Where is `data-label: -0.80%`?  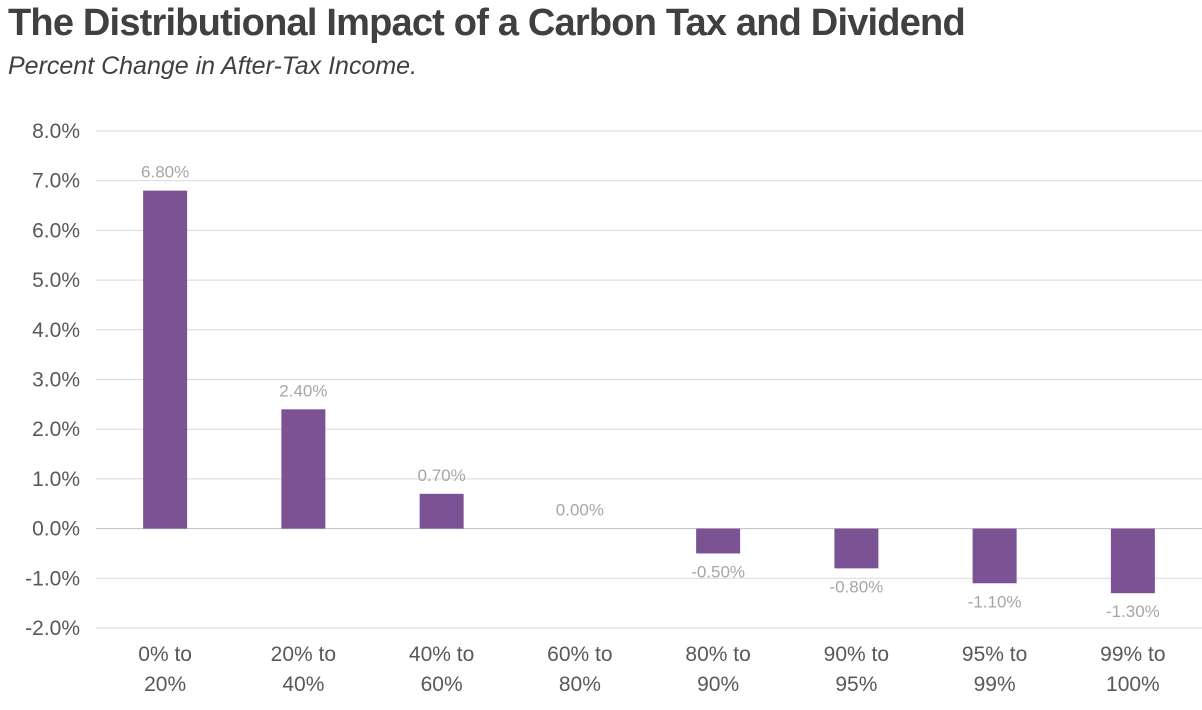 data-label: -0.80% is located at coordinates (856, 586).